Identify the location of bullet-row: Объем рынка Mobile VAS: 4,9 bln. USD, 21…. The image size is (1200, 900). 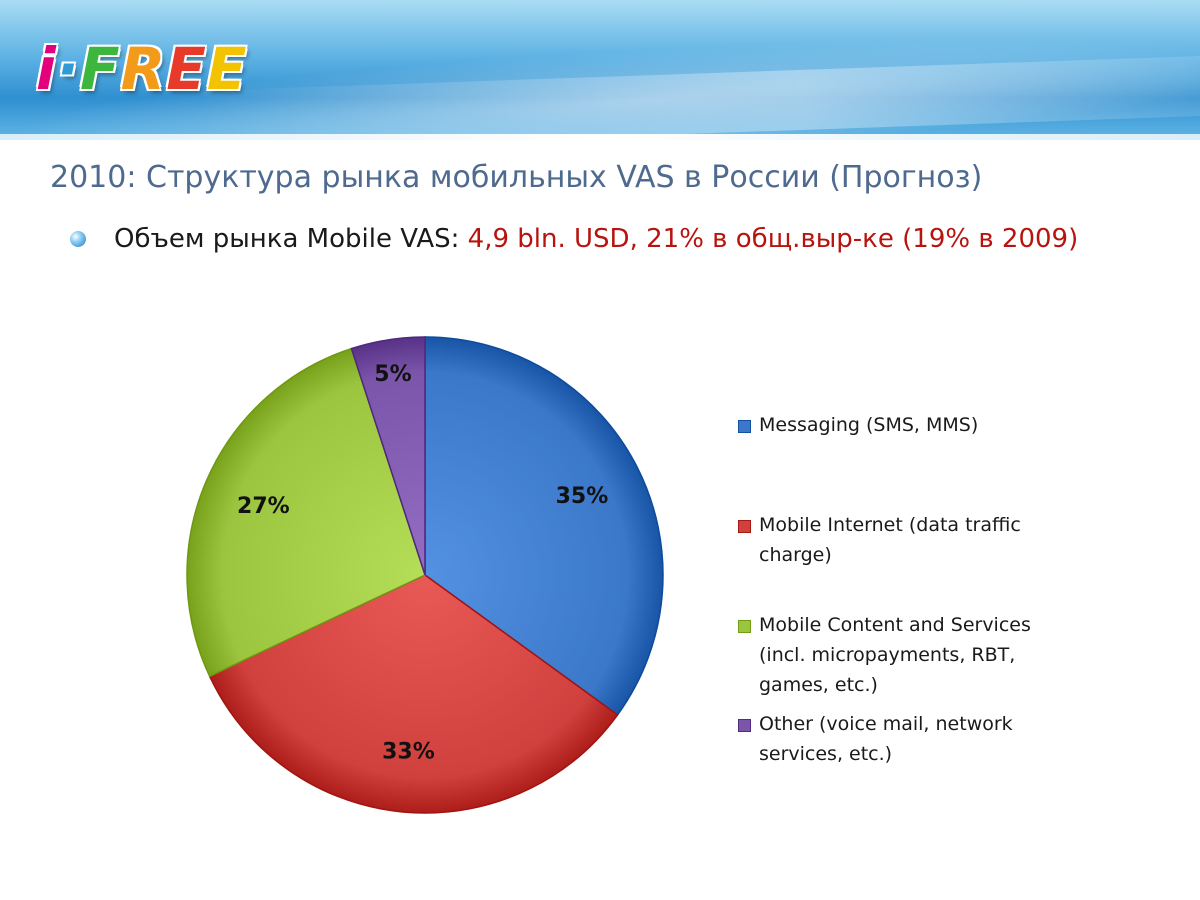
(574, 239).